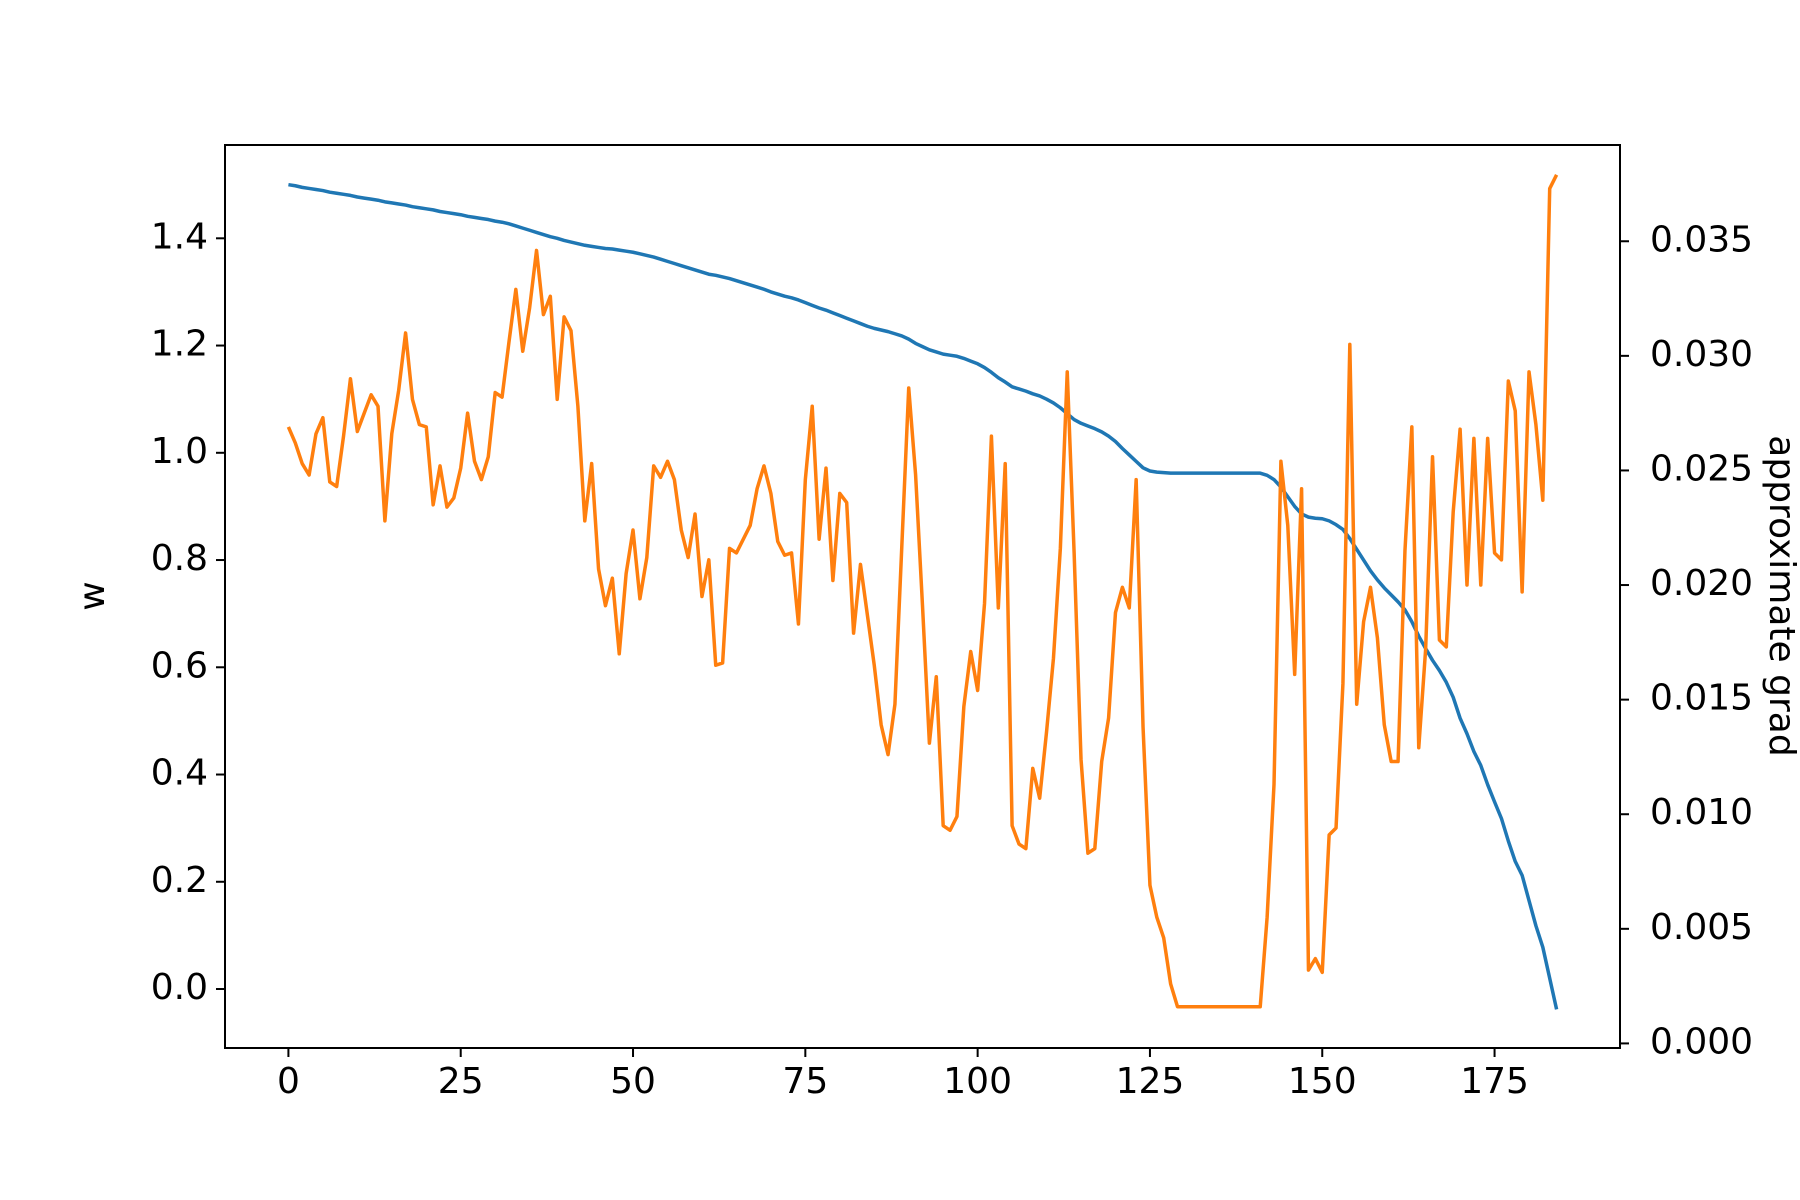 Image resolution: width=1800 pixels, height=1200 pixels. I want to click on y-tick-label: 1.4, so click(179, 236).